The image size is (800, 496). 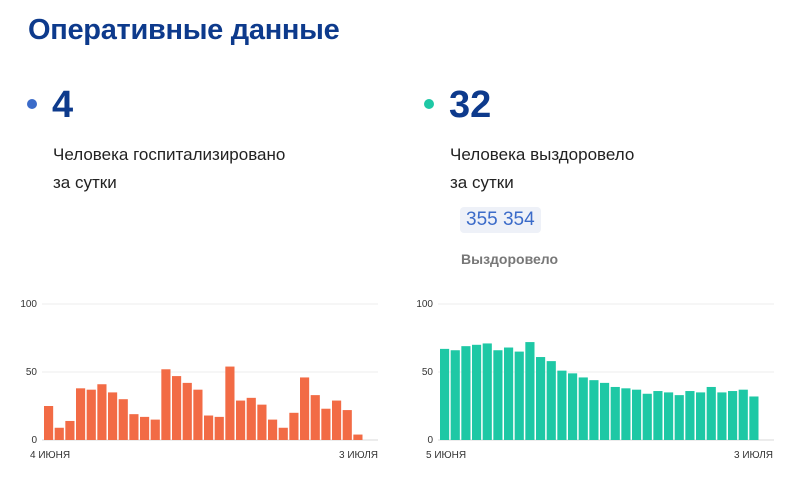 What do you see at coordinates (424, 304) in the screenshot?
I see `chart2-ytick-label: 100` at bounding box center [424, 304].